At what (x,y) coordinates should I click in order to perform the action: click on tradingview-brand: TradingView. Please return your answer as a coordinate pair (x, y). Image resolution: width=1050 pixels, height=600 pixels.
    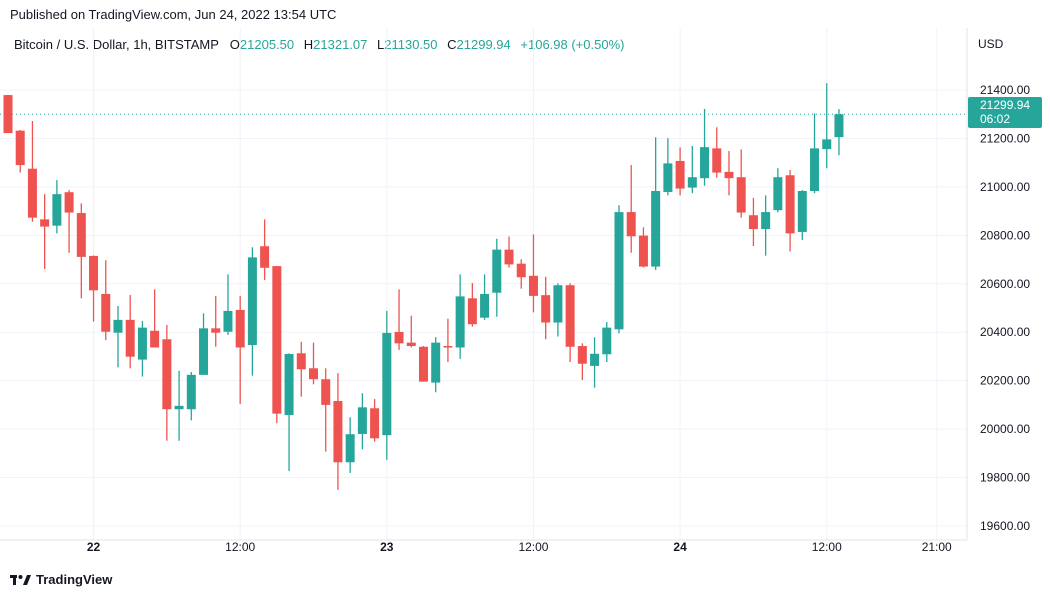
    Looking at the image, I should click on (74, 579).